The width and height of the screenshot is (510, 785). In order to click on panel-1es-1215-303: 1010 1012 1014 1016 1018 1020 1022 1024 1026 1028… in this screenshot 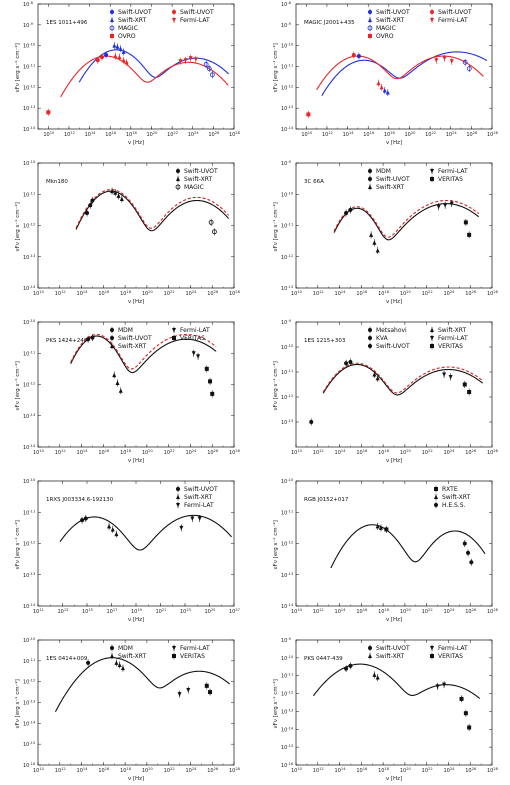, I will do `click(385, 391)`.